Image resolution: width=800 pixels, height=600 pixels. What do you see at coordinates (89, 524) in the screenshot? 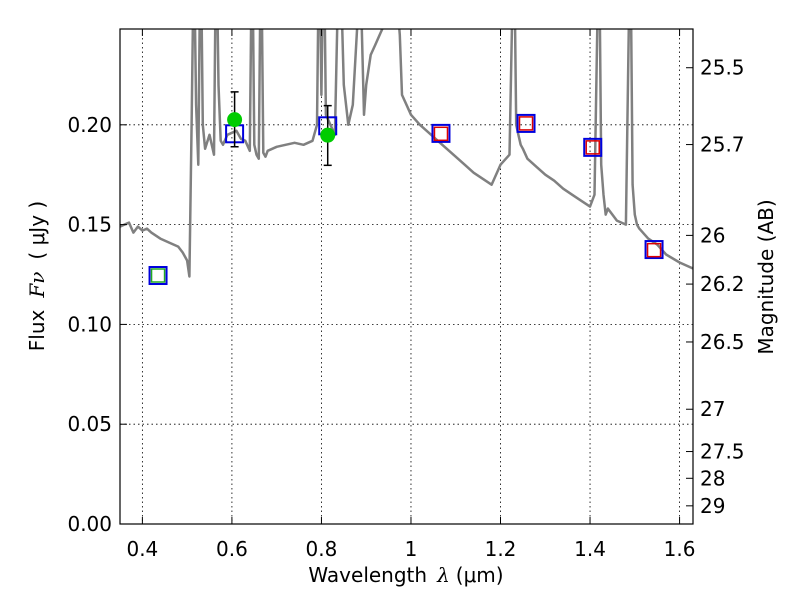
I see `y-tick-label: 0.00` at bounding box center [89, 524].